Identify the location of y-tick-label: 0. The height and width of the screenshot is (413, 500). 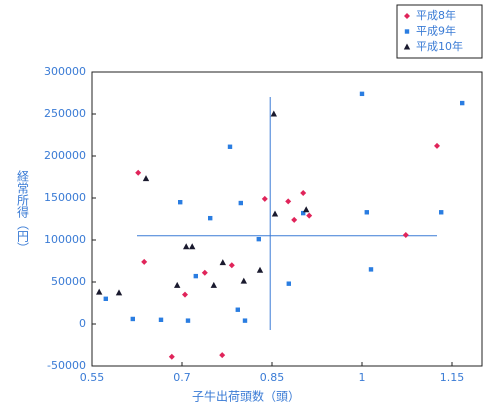
(82, 323).